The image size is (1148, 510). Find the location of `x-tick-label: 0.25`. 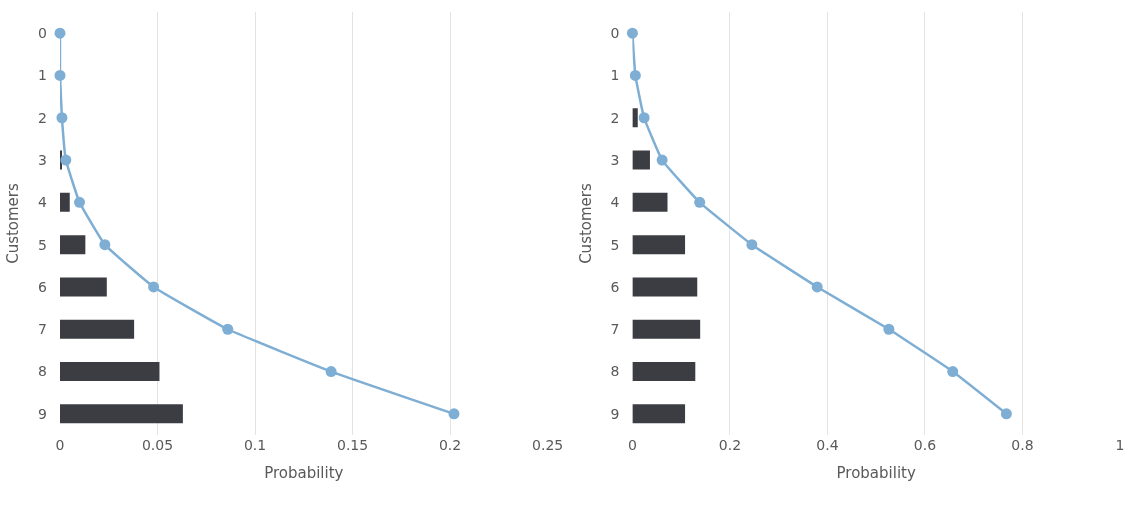

x-tick-label: 0.25 is located at coordinates (548, 445).